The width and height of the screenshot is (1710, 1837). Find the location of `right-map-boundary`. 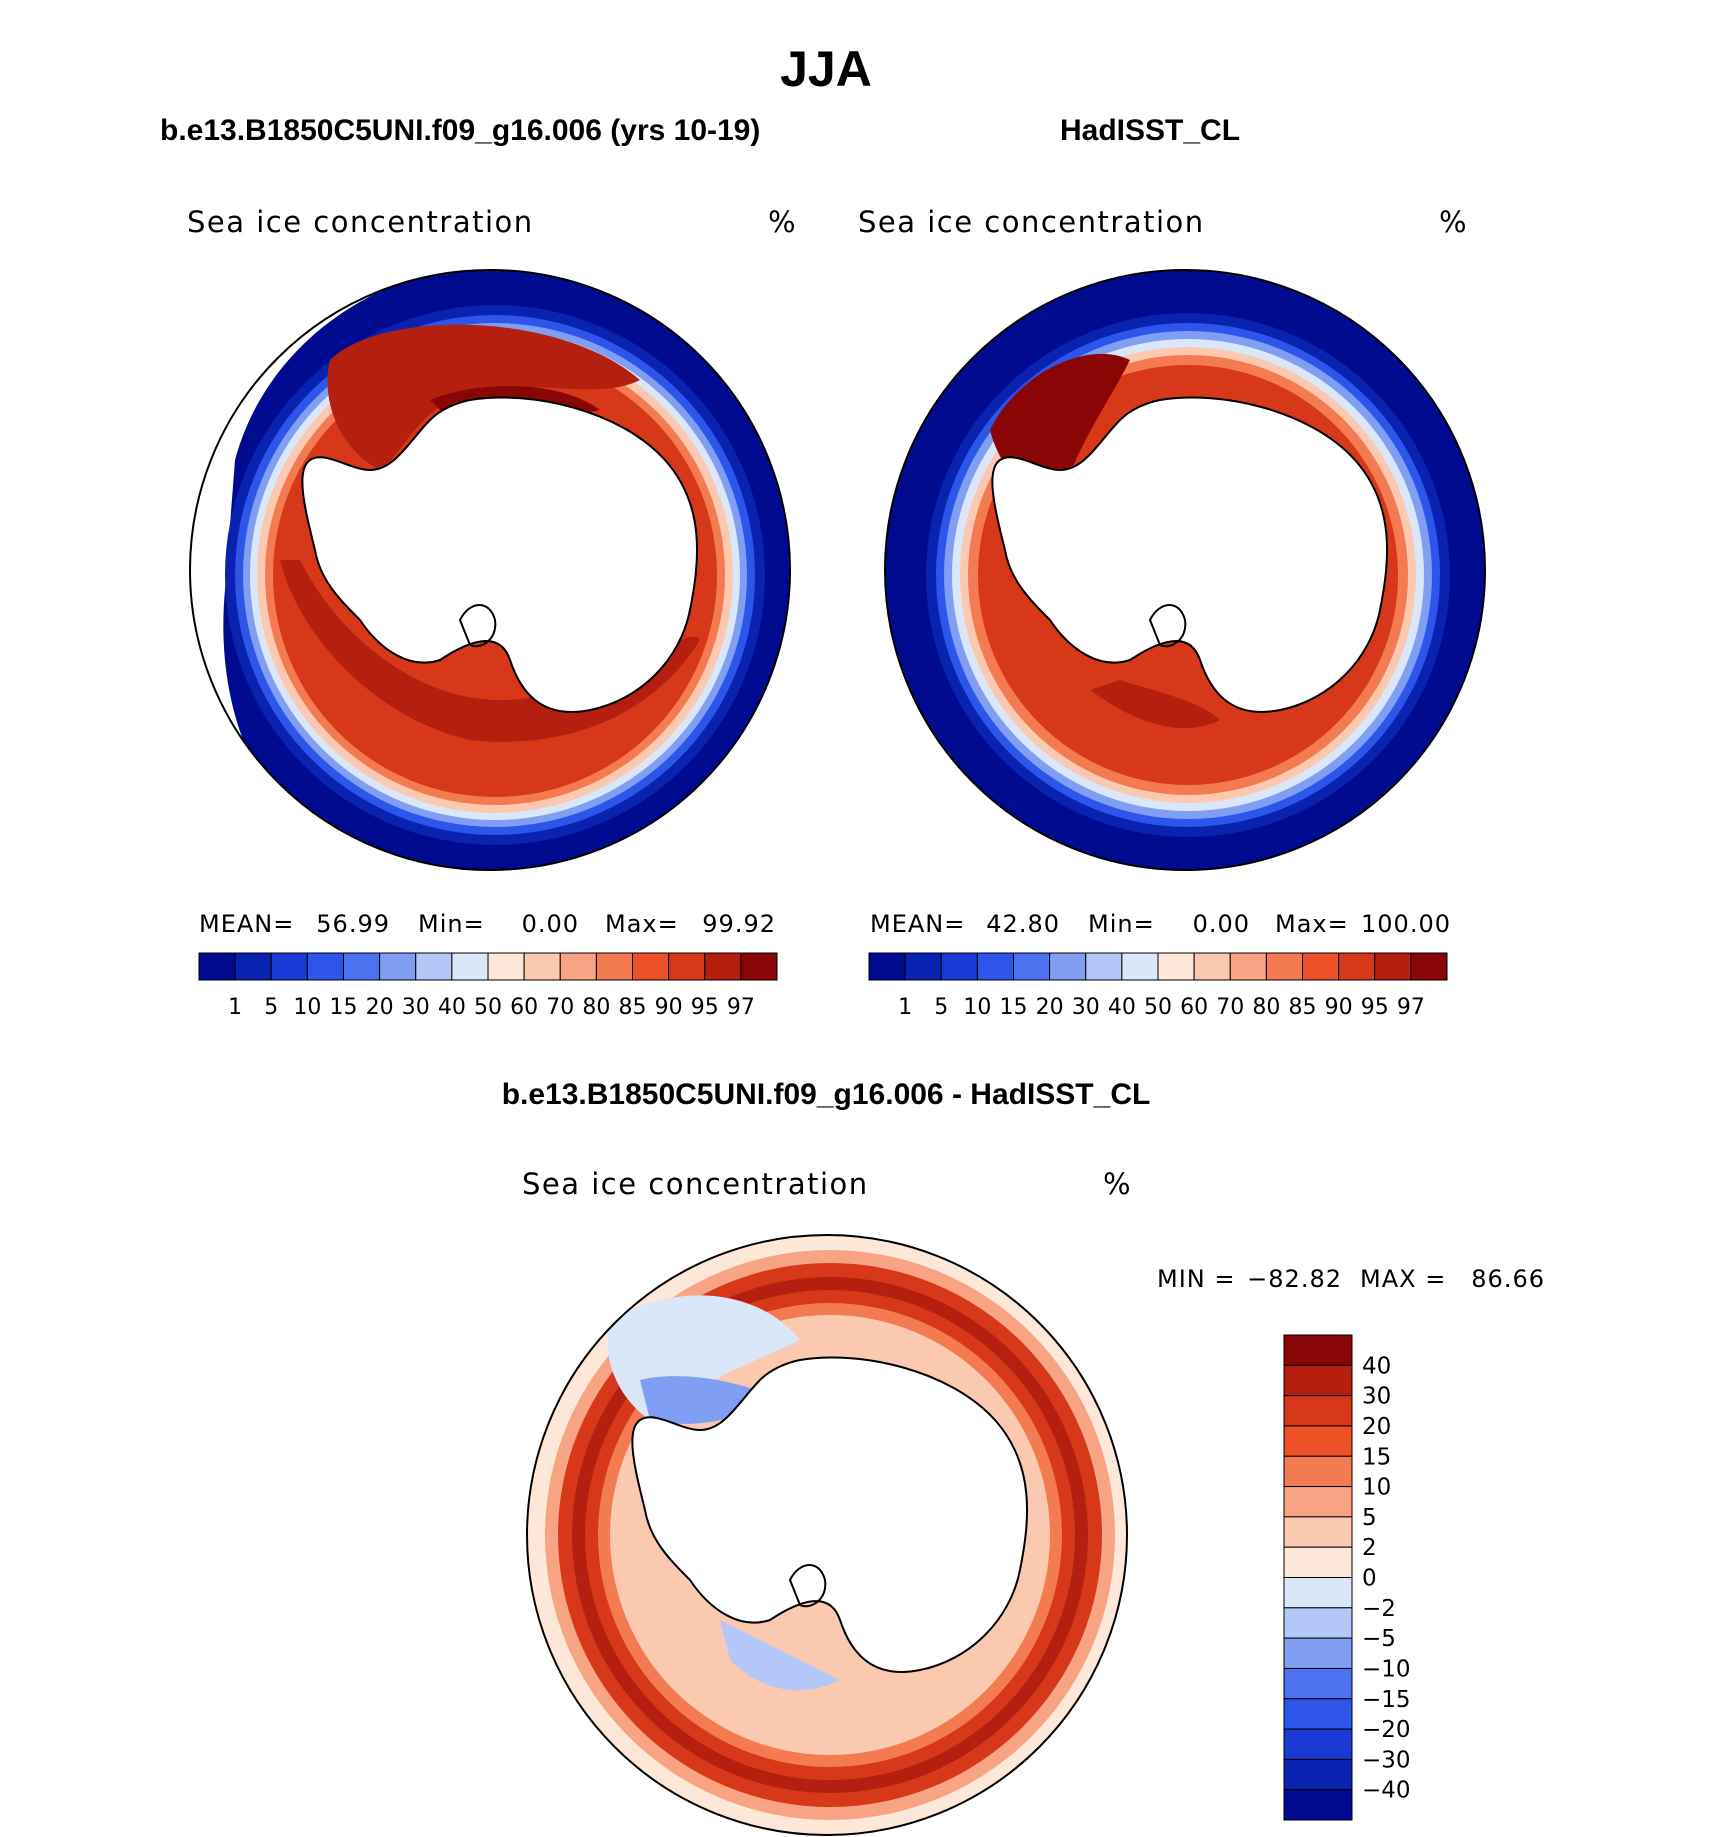

right-map-boundary is located at coordinates (1185, 570).